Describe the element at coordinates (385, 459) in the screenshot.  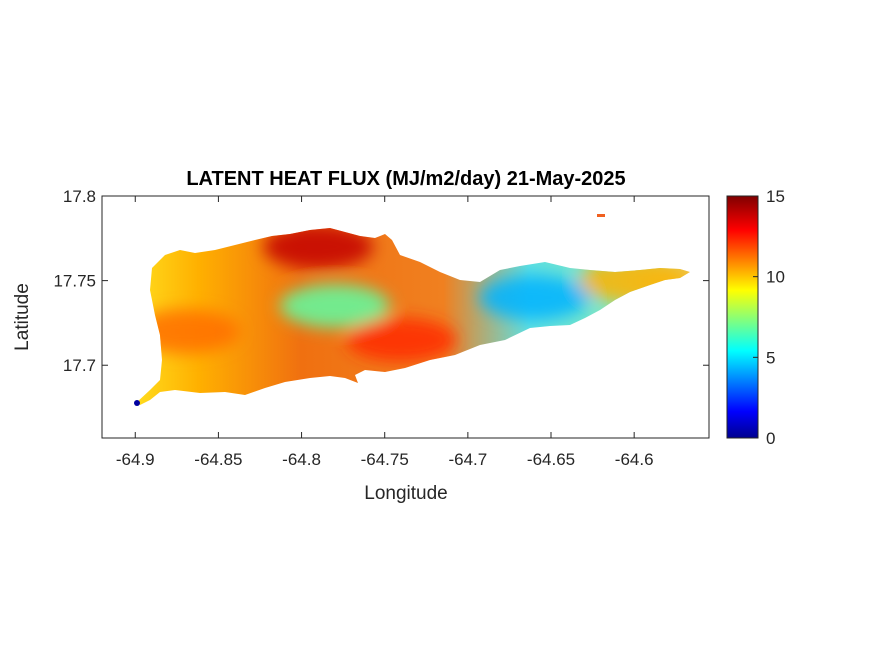
I see `x-tick-label: -64.75` at that location.